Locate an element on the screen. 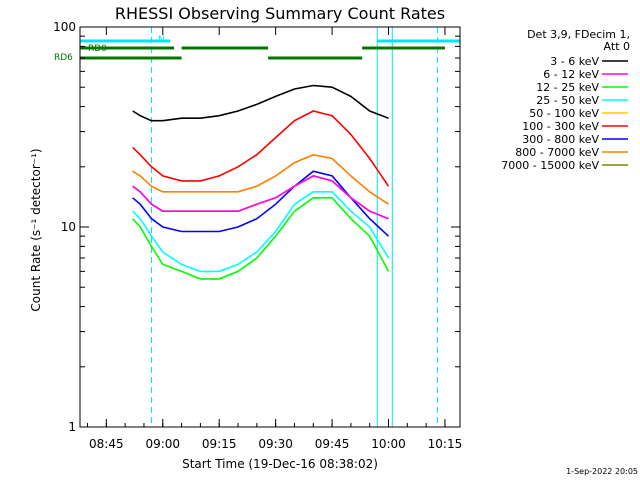 This screenshot has width=640, height=480. x-tick-label-4: 09:45 is located at coordinates (332, 444).